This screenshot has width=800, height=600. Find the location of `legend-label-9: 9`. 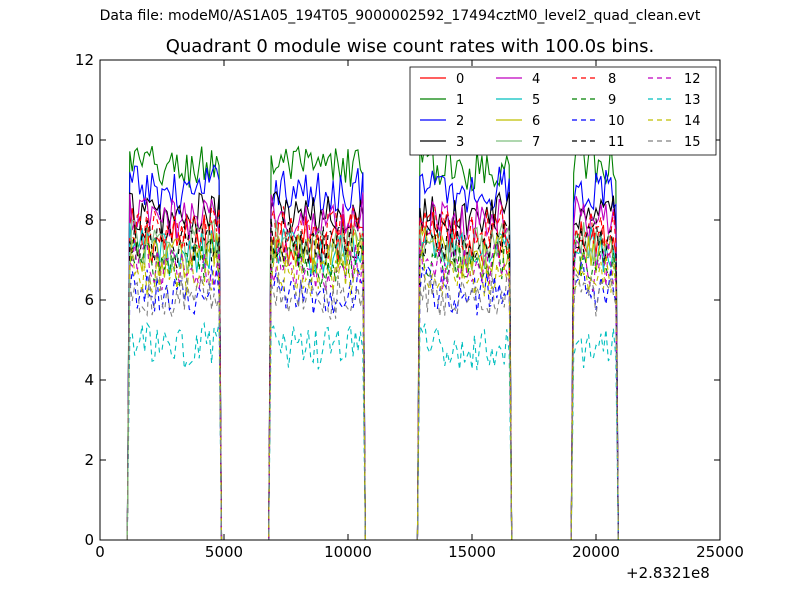

legend-label-9: 9 is located at coordinates (612, 100).